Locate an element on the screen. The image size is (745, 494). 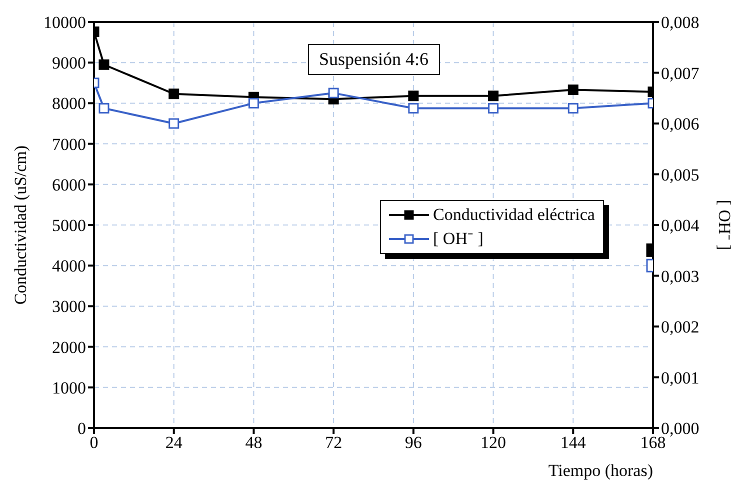
y2-tick-label: 0,007 is located at coordinates (680, 73).